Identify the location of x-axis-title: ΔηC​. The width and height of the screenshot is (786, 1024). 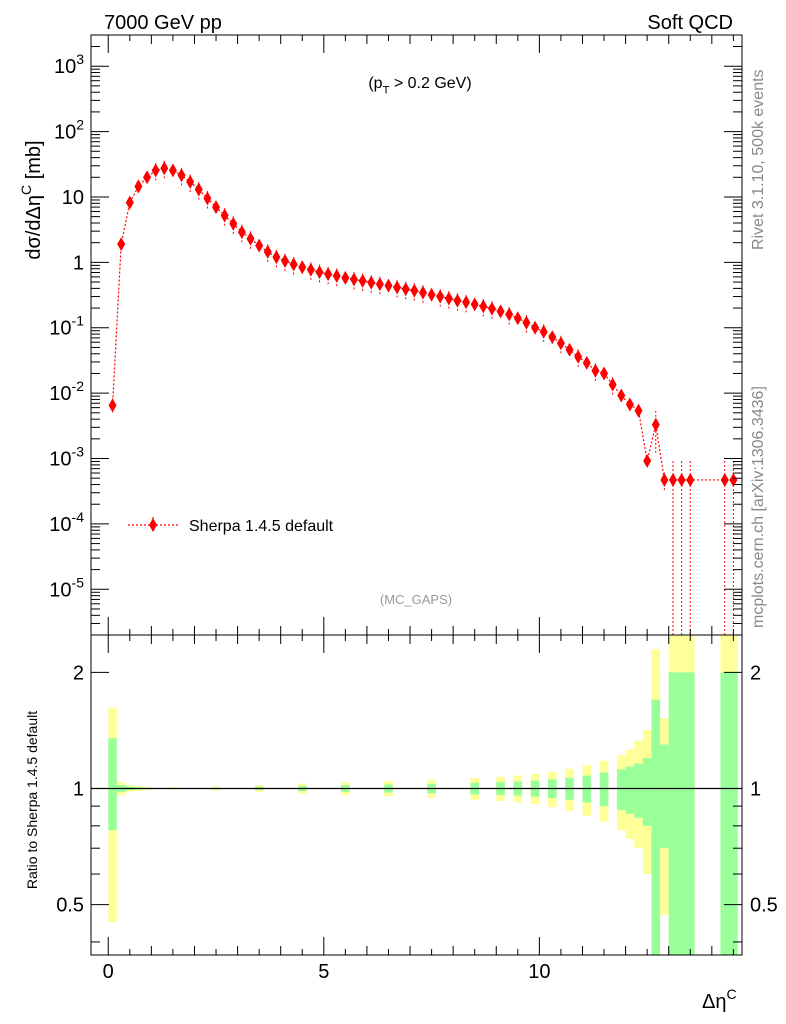
(719, 999).